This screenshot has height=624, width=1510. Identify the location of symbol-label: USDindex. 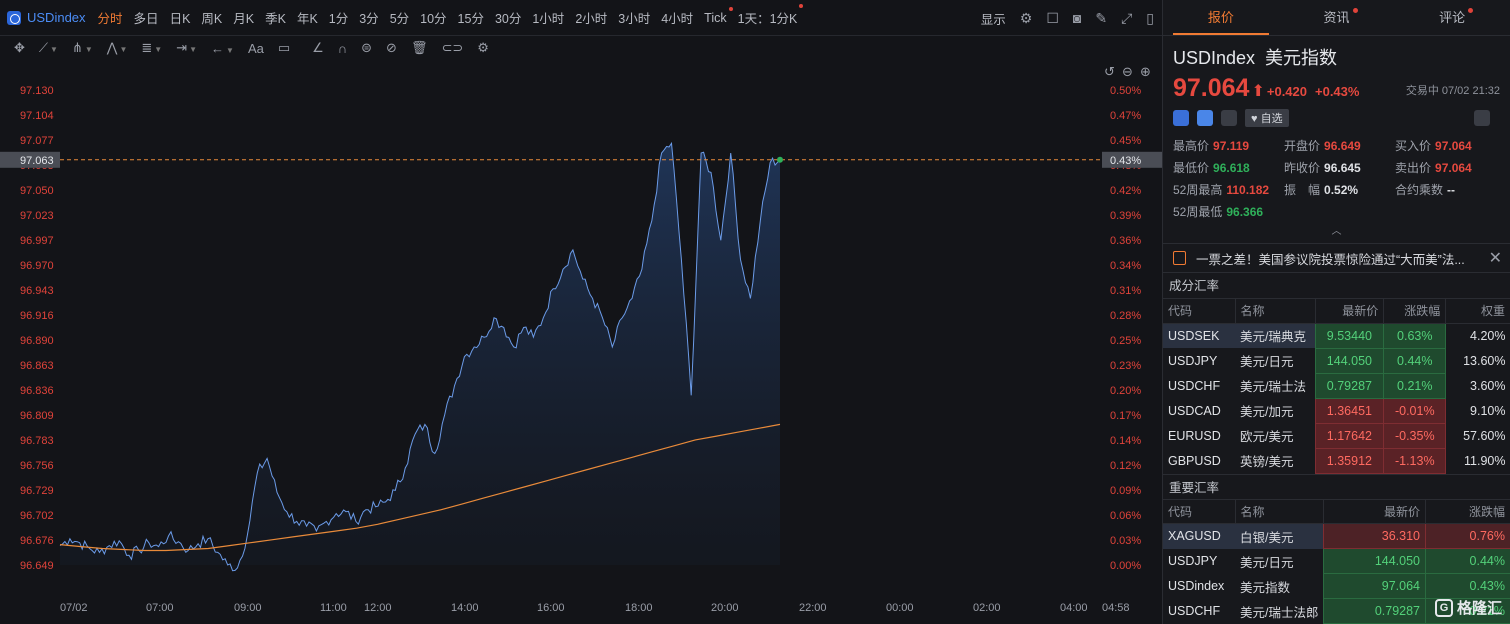
(56, 17).